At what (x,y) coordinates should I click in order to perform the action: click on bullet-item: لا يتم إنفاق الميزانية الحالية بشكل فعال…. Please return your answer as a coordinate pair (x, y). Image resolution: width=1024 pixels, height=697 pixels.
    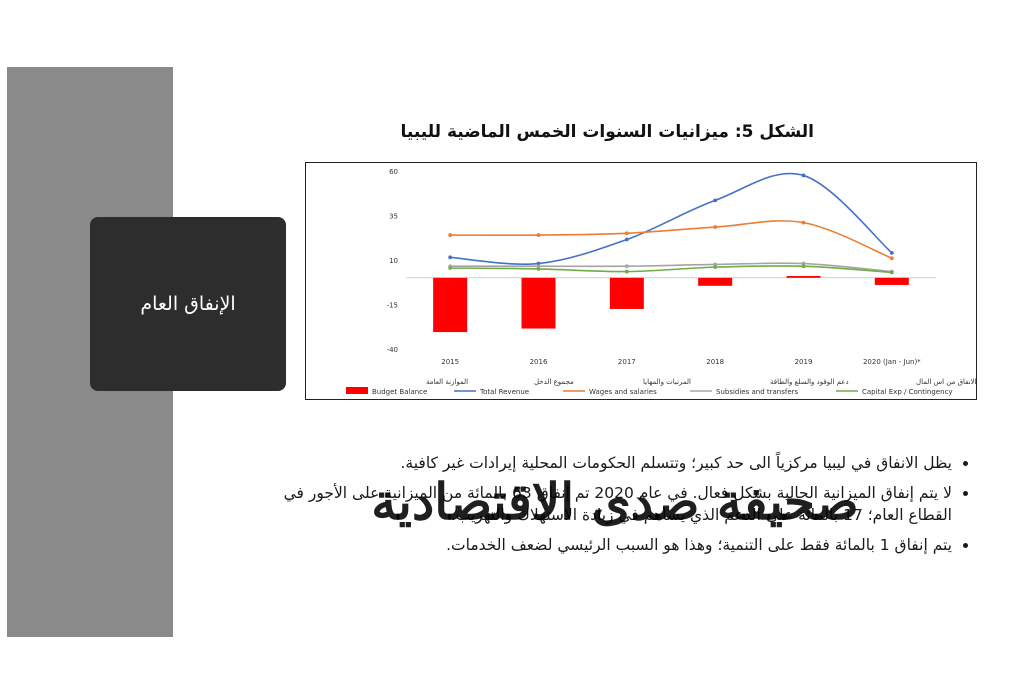
    Looking at the image, I should click on (611, 504).